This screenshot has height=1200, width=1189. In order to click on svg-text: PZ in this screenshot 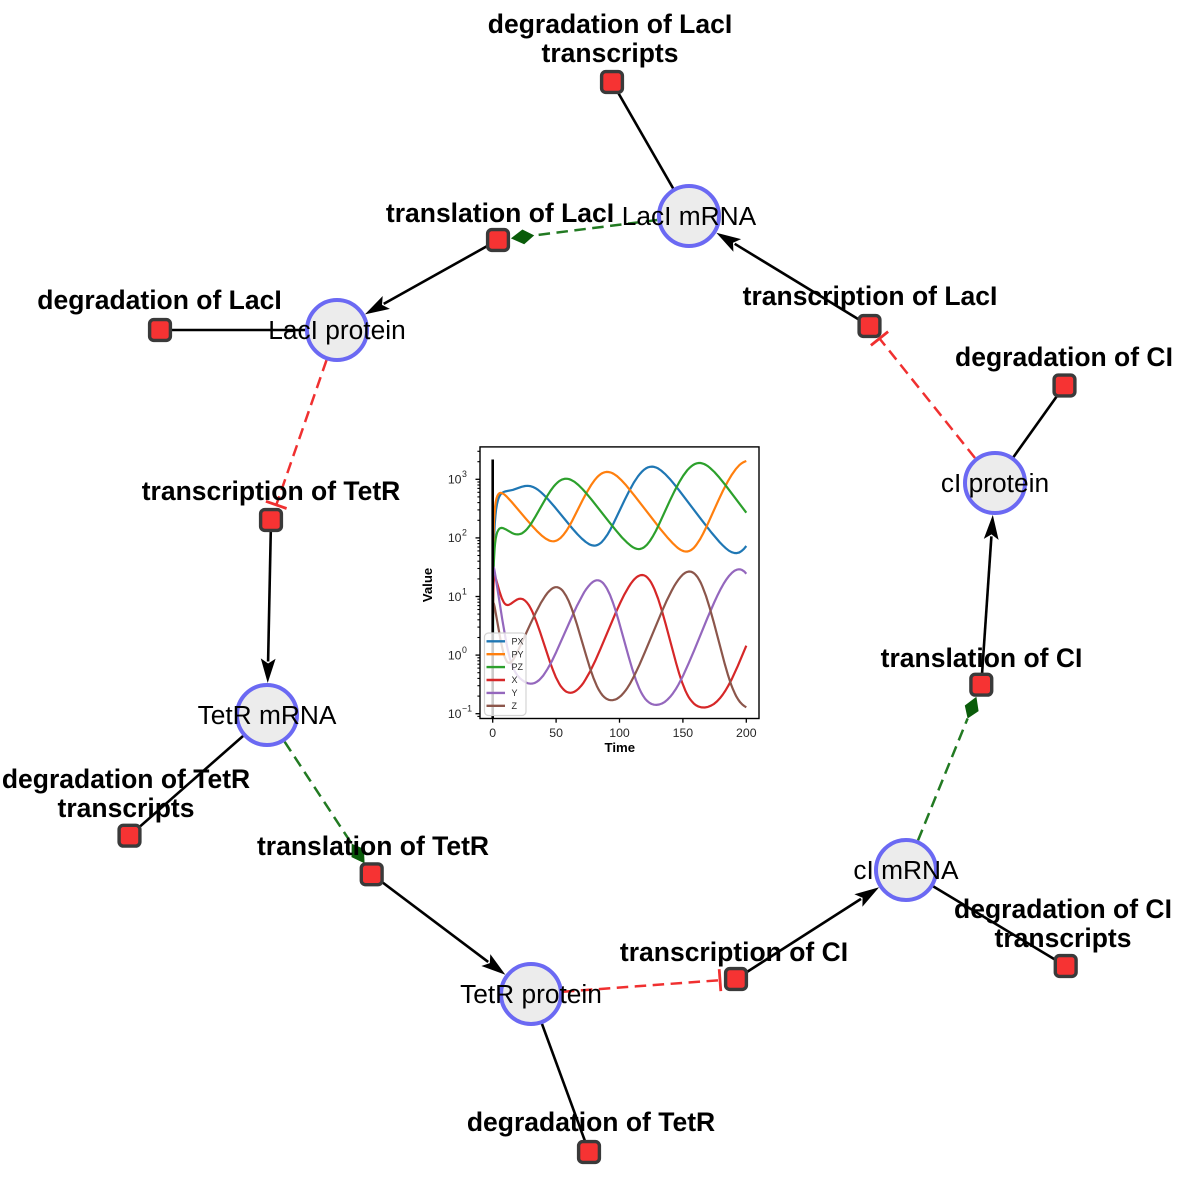, I will do `click(518, 667)`.